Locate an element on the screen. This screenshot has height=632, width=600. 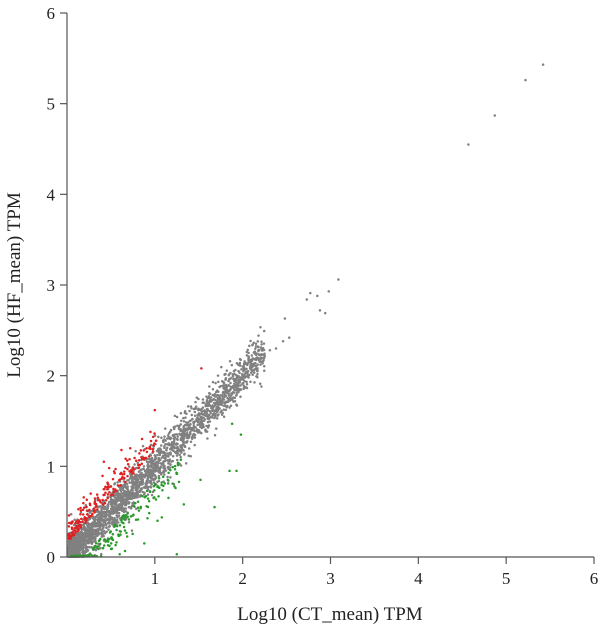
y-tick-label: 3 is located at coordinates (51, 285).